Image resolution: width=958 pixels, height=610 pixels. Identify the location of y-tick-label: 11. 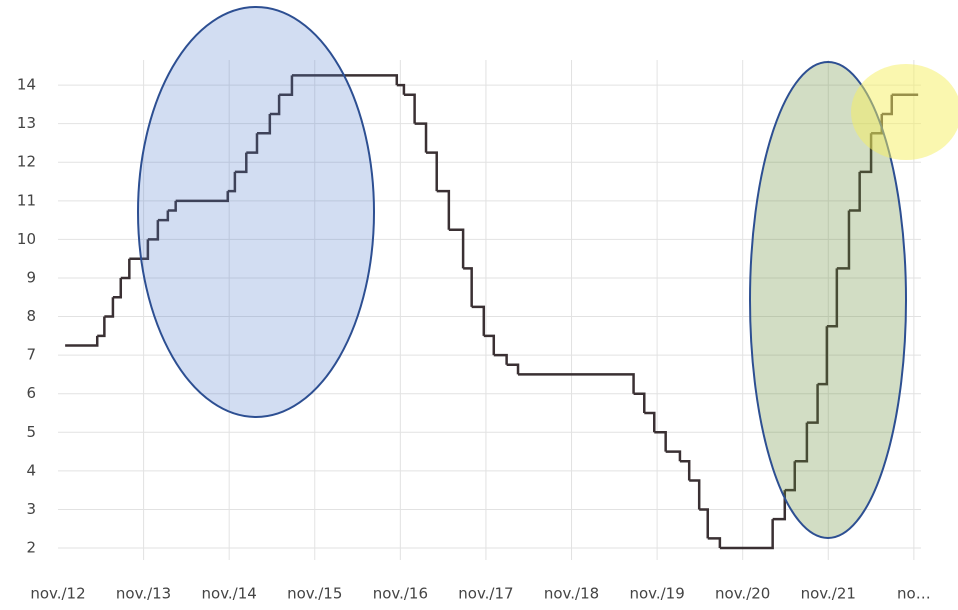
(26, 200).